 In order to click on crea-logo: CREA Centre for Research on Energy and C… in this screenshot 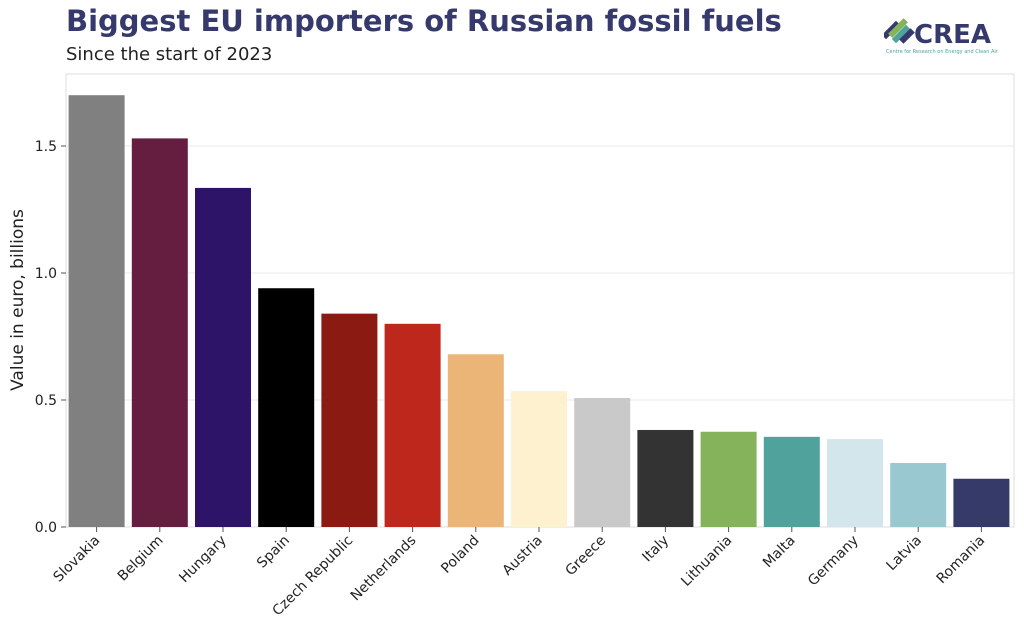, I will do `click(950, 36)`.